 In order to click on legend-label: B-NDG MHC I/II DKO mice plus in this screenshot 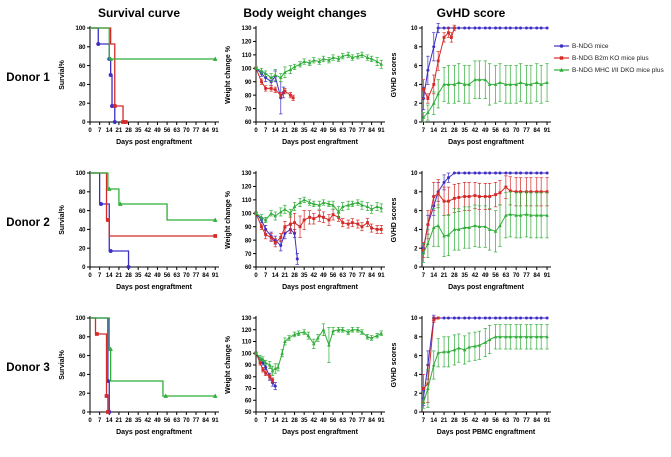, I will do `click(618, 70)`.